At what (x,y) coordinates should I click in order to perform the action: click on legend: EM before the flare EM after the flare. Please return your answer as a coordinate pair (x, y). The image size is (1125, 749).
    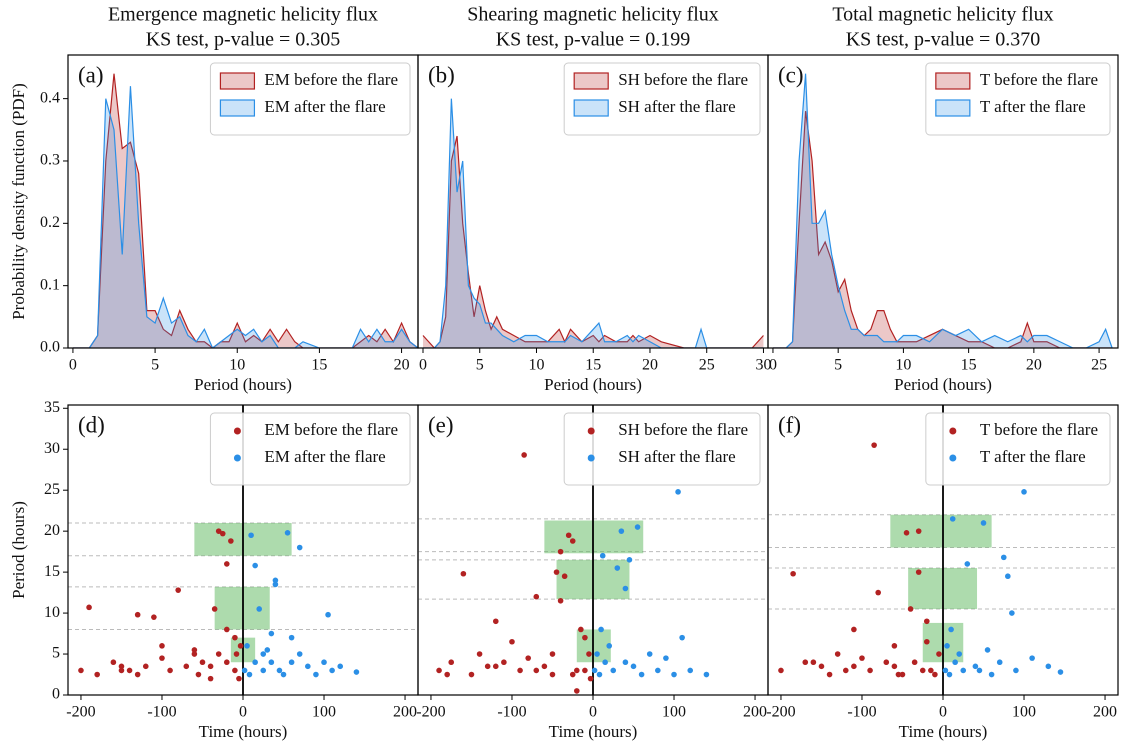
    Looking at the image, I should click on (310, 449).